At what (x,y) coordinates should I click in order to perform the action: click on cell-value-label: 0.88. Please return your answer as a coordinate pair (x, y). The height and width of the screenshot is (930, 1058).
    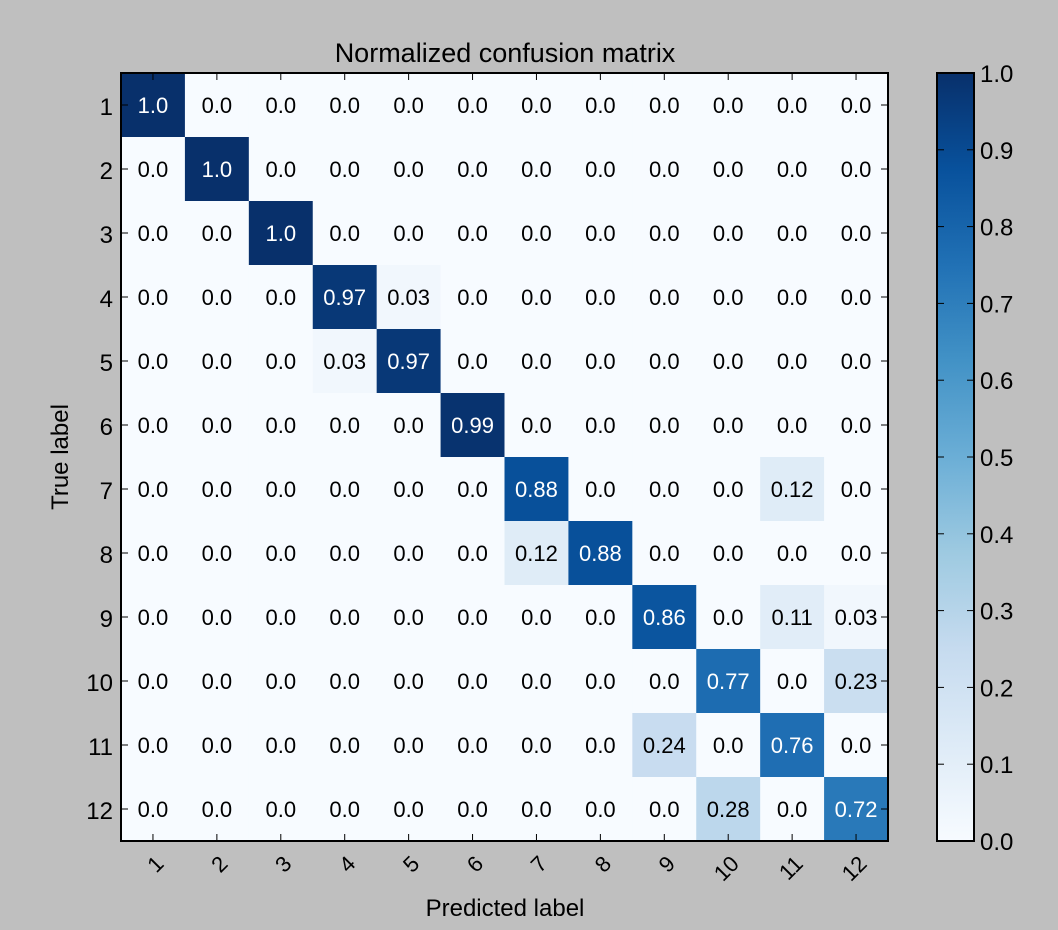
    Looking at the image, I should click on (600, 553).